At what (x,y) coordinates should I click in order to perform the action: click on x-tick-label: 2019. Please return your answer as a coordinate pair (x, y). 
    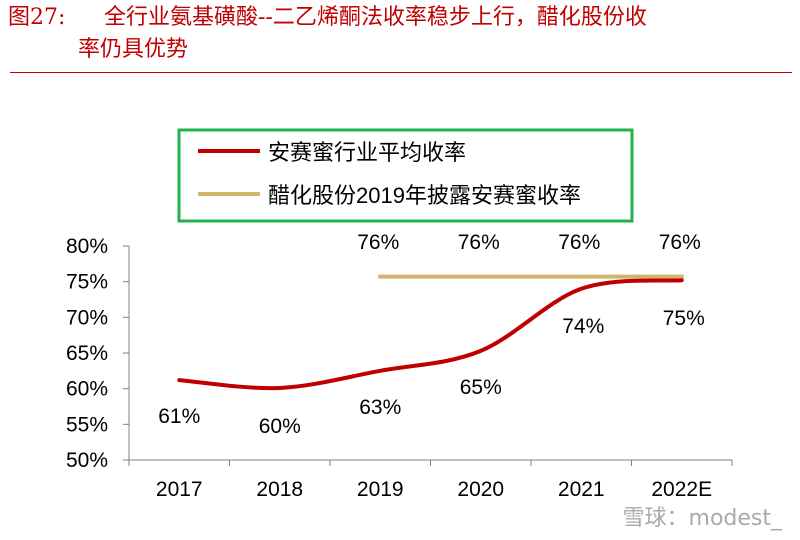
    Looking at the image, I should click on (380, 489).